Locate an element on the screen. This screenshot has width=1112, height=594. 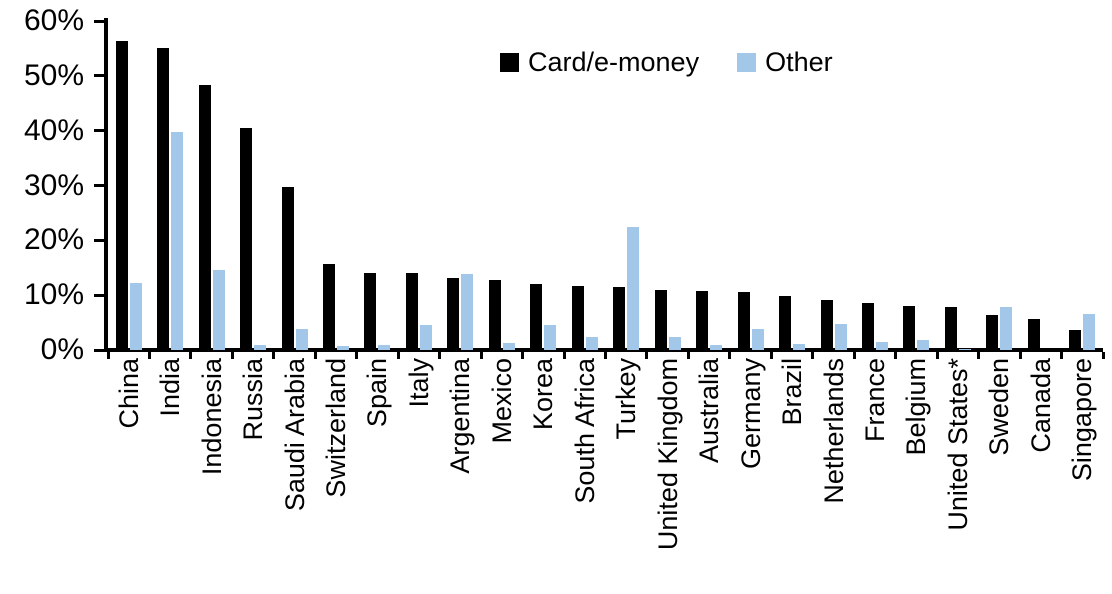
x-axis-label: Switzerland is located at coordinates (336, 428).